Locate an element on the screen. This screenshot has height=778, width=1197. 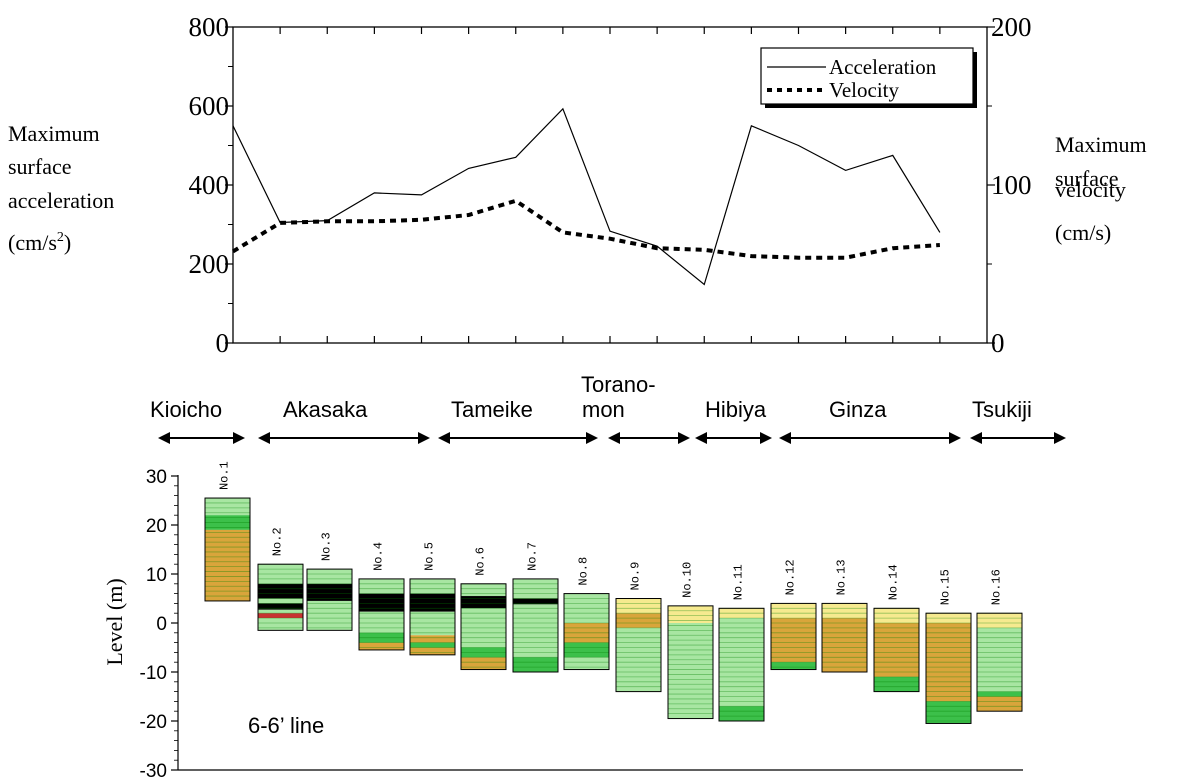
top-series-lines is located at coordinates (586, 196).